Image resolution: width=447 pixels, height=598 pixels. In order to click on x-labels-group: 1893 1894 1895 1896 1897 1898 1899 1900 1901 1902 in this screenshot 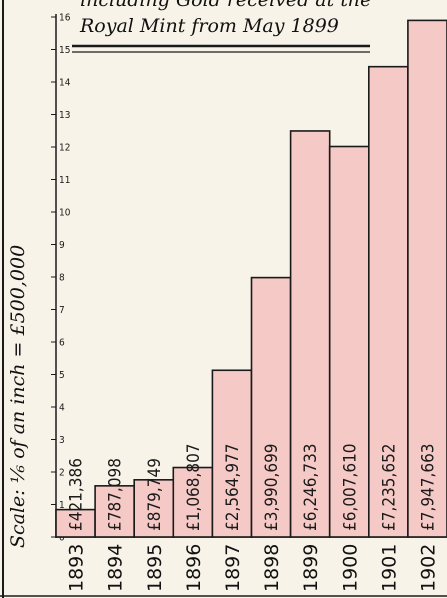, I will do `click(253, 568)`.